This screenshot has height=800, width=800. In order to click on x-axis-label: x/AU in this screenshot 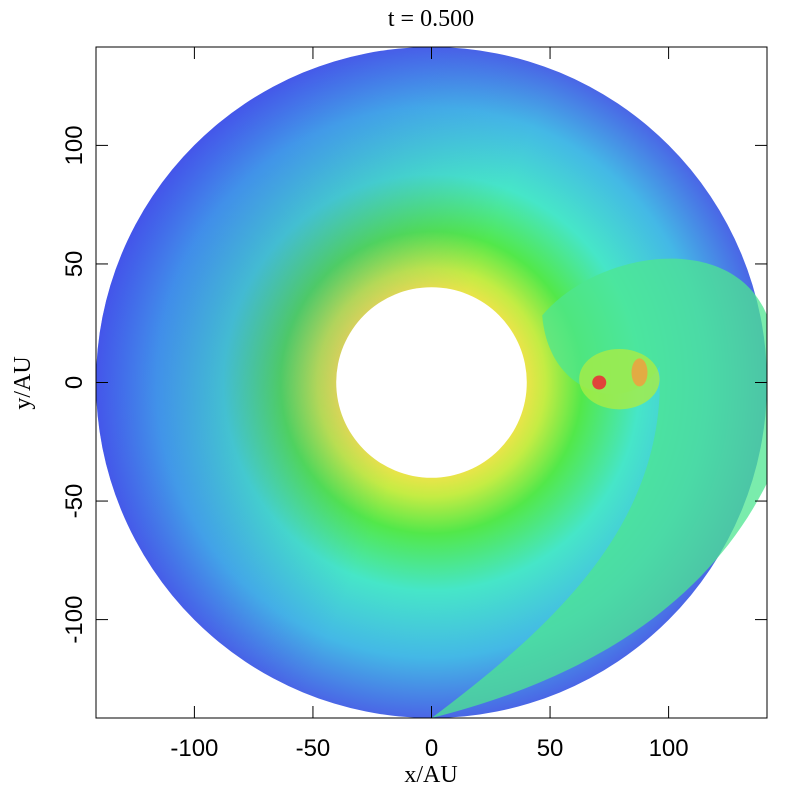, I will do `click(430, 775)`.